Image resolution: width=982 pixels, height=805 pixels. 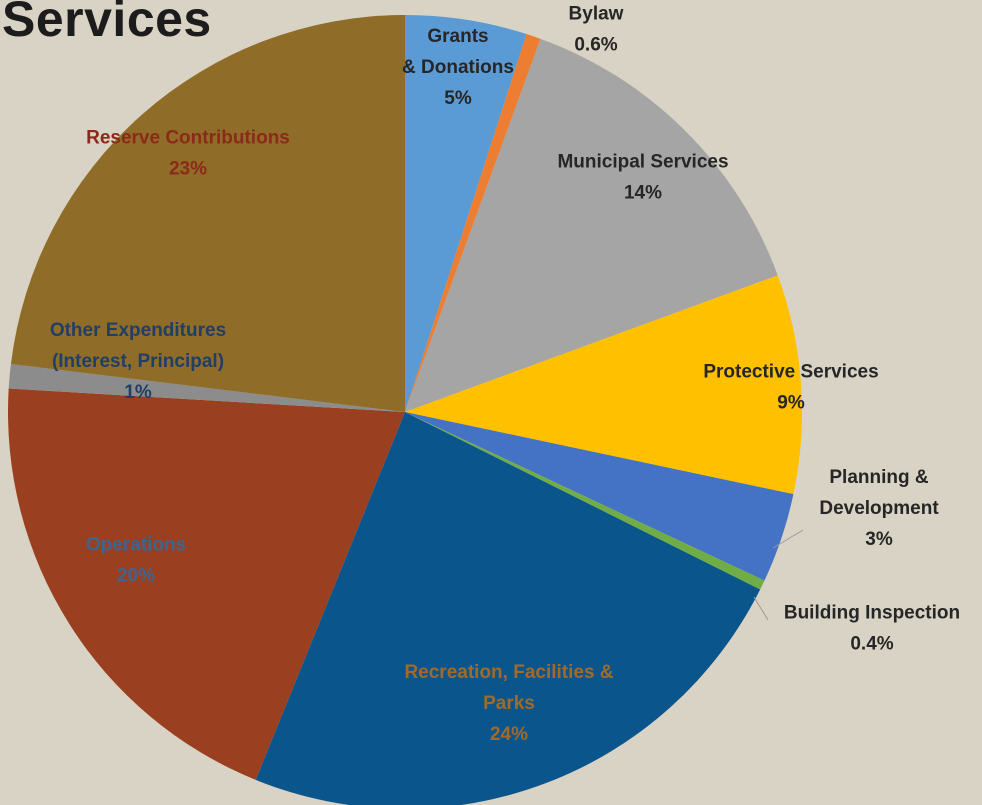 What do you see at coordinates (790, 372) in the screenshot?
I see `slice-label-line: Protective Services` at bounding box center [790, 372].